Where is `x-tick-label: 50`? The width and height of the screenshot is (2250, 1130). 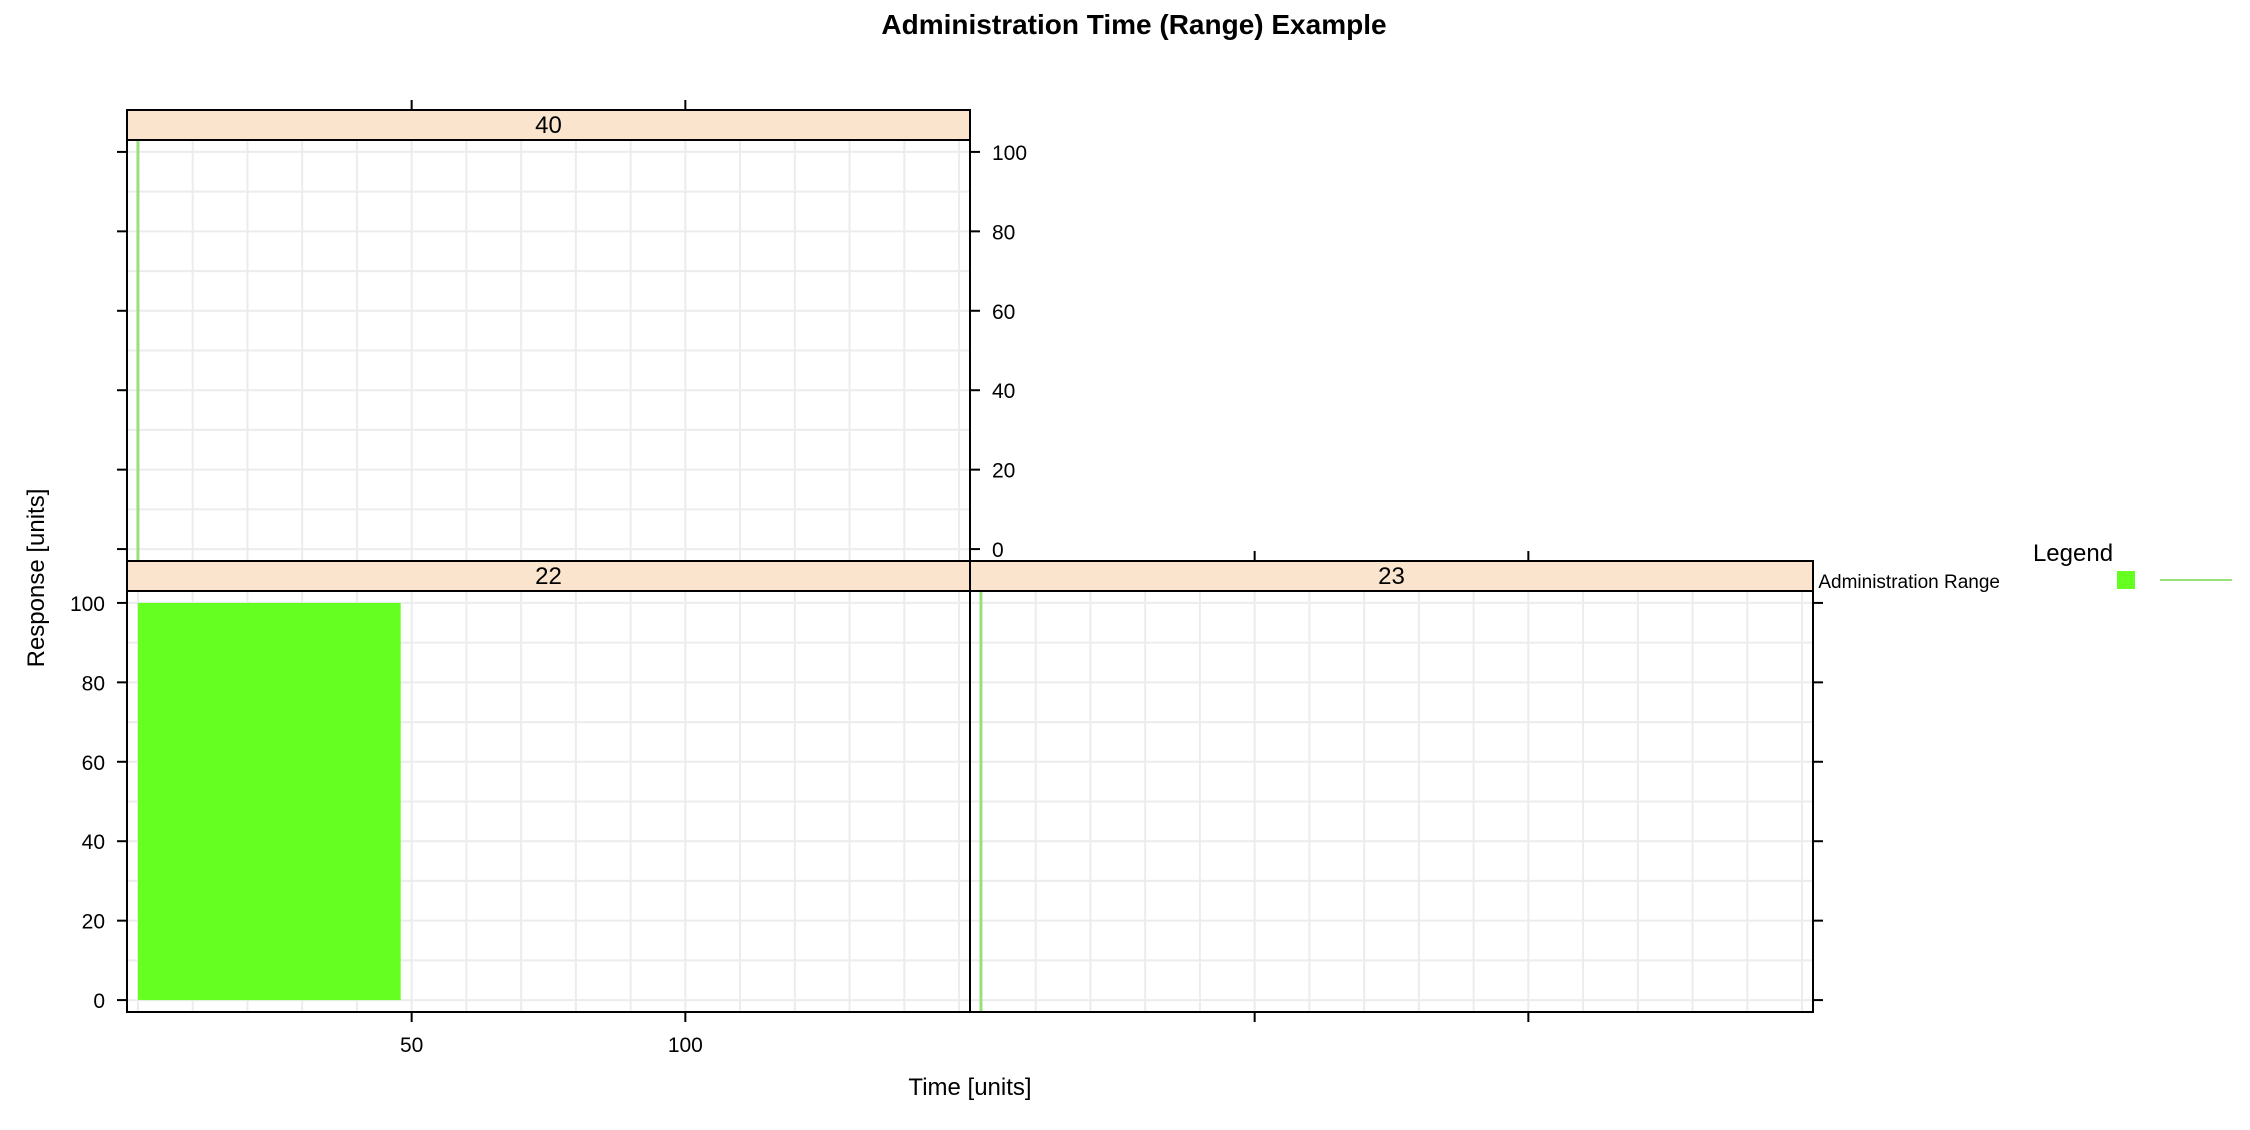
x-tick-label: 50 is located at coordinates (411, 1045).